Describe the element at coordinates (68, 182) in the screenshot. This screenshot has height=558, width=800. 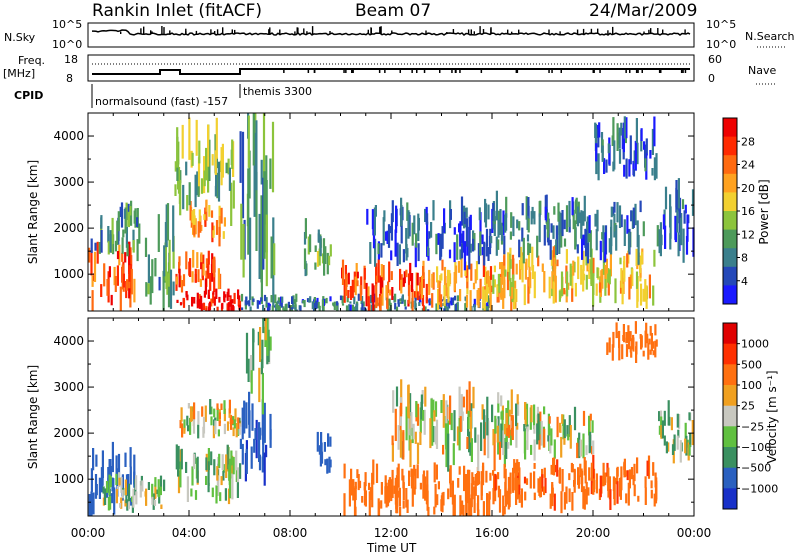
I see `y-tick-label: 3000` at that location.